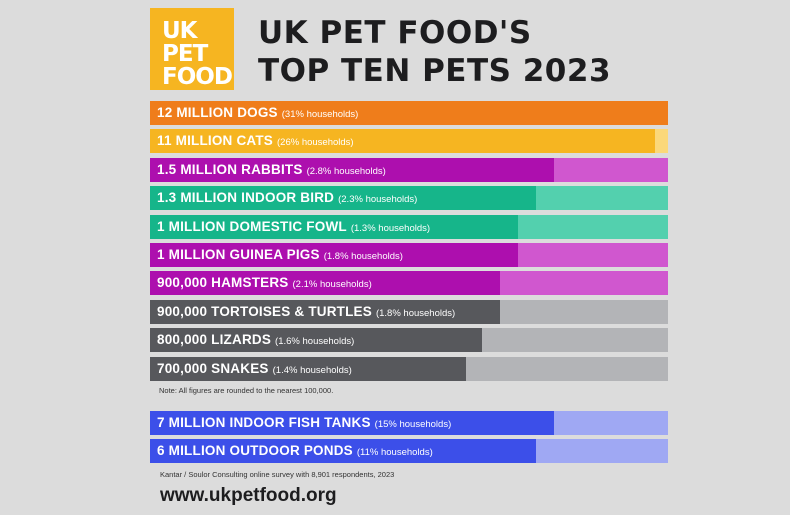 This screenshot has height=515, width=790. I want to click on bar-label: 700,000 SNAKES (1.4% households), so click(254, 369).